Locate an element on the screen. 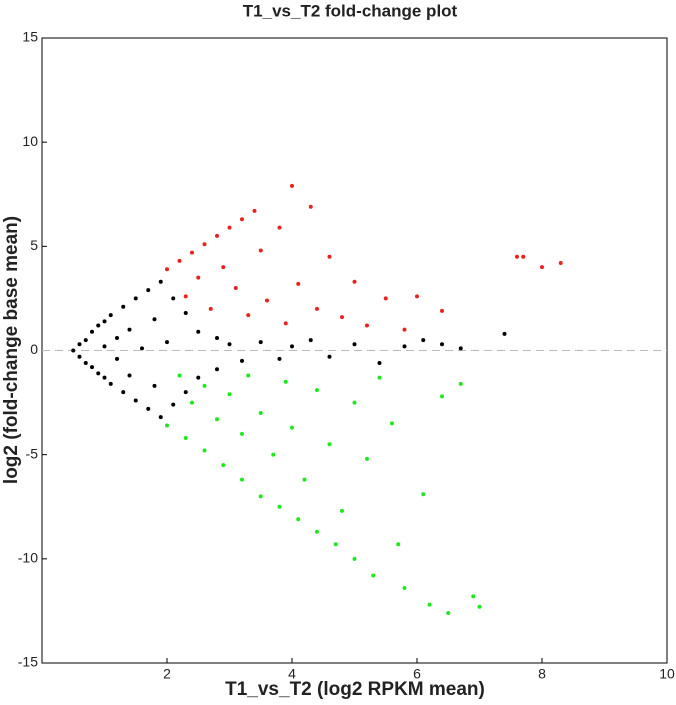  x-tick-label: 8 is located at coordinates (542, 674).